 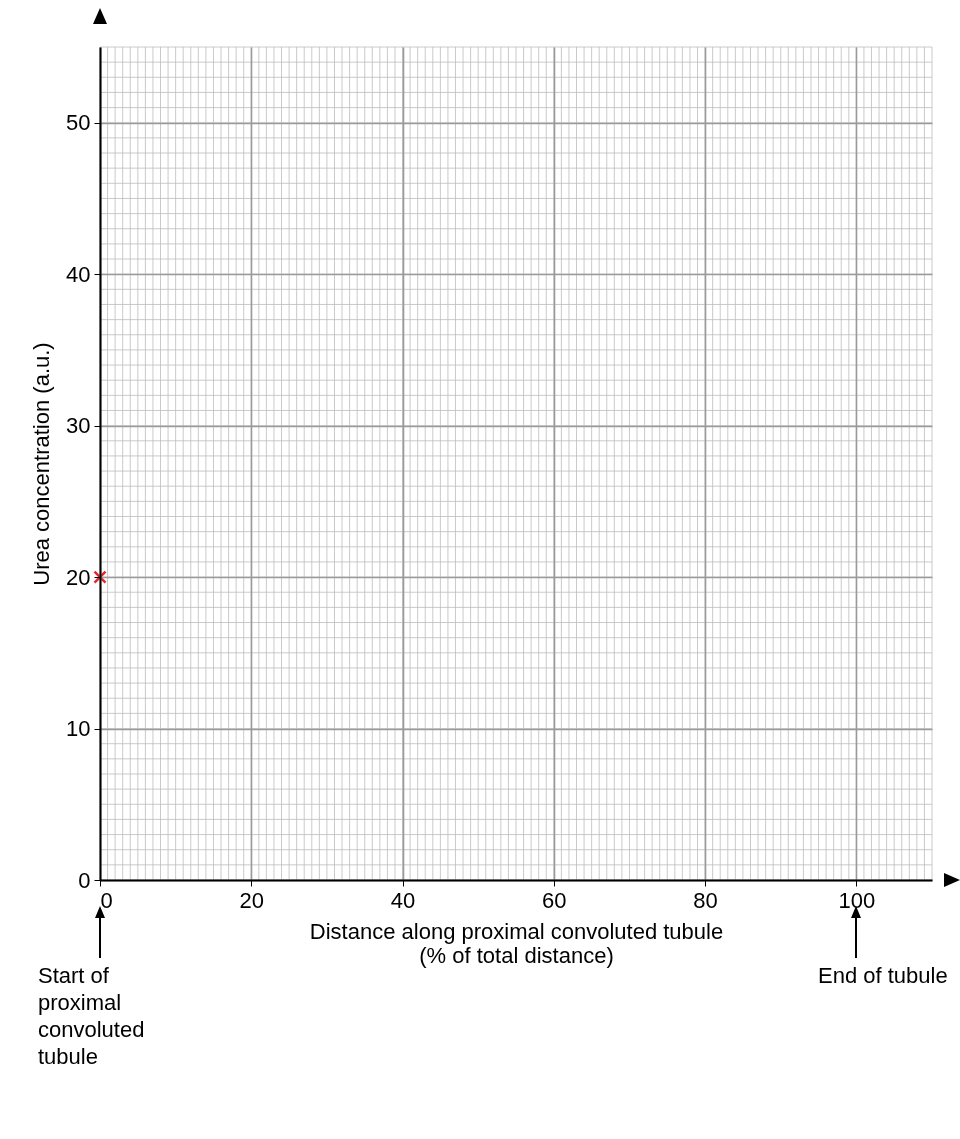 What do you see at coordinates (883, 975) in the screenshot?
I see `text: End of tubule` at bounding box center [883, 975].